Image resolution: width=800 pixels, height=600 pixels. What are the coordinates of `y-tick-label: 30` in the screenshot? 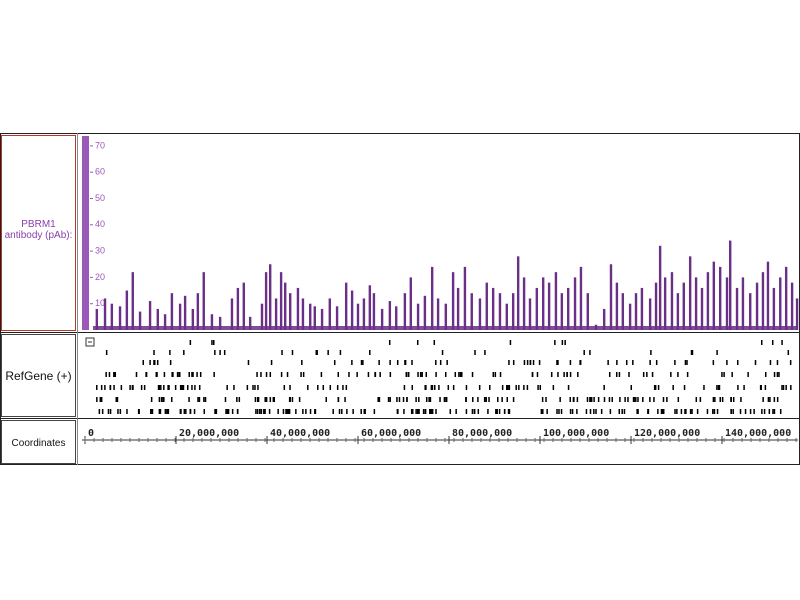 It's located at (100, 250).